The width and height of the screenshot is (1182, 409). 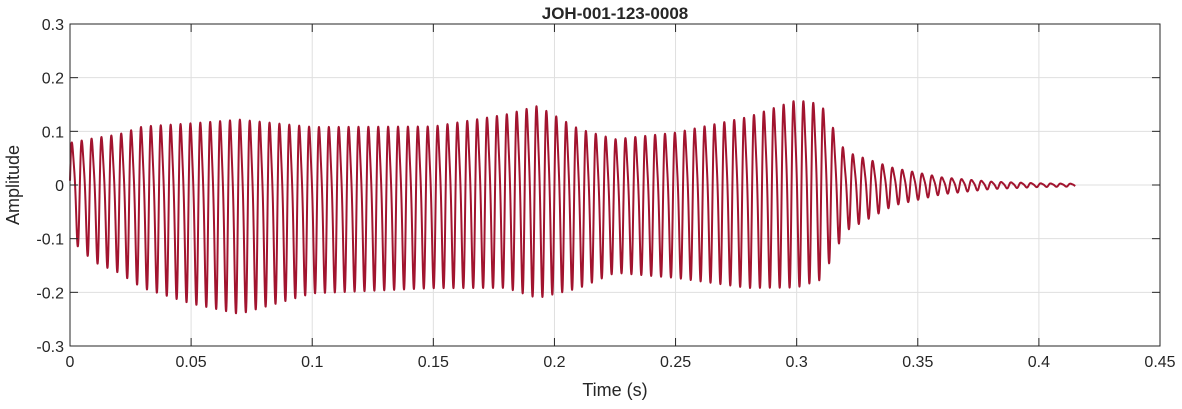 I want to click on x-axis-label: Time (s), so click(x=614, y=390).